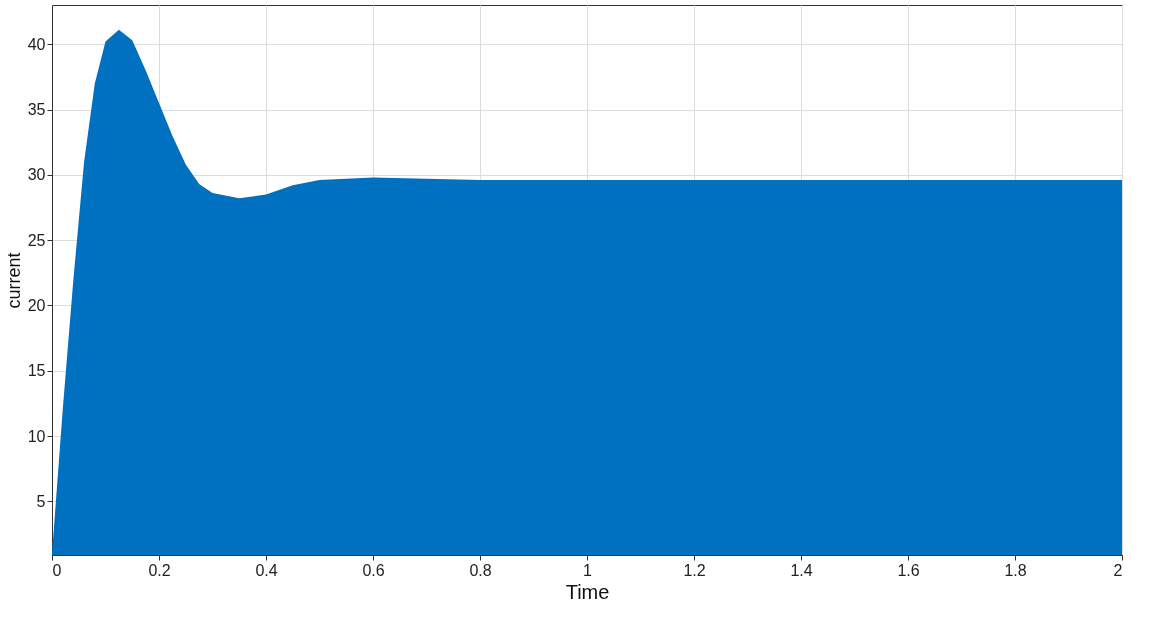 The height and width of the screenshot is (631, 1175). What do you see at coordinates (1118, 570) in the screenshot?
I see `x-tick-label: 2` at bounding box center [1118, 570].